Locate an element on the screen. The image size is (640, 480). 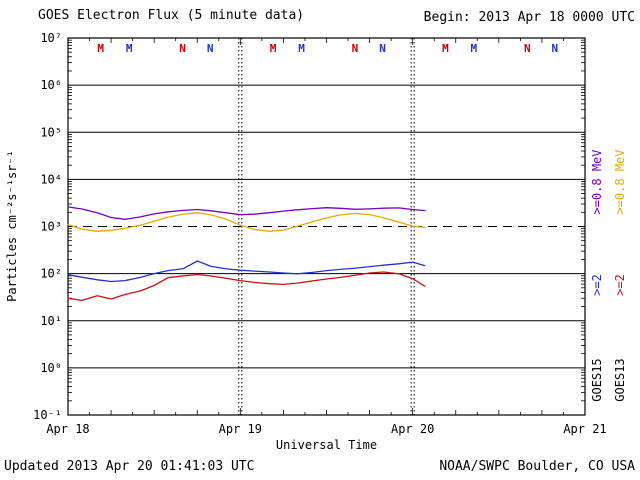
x-tick-label: Apr 19 is located at coordinates (240, 429).